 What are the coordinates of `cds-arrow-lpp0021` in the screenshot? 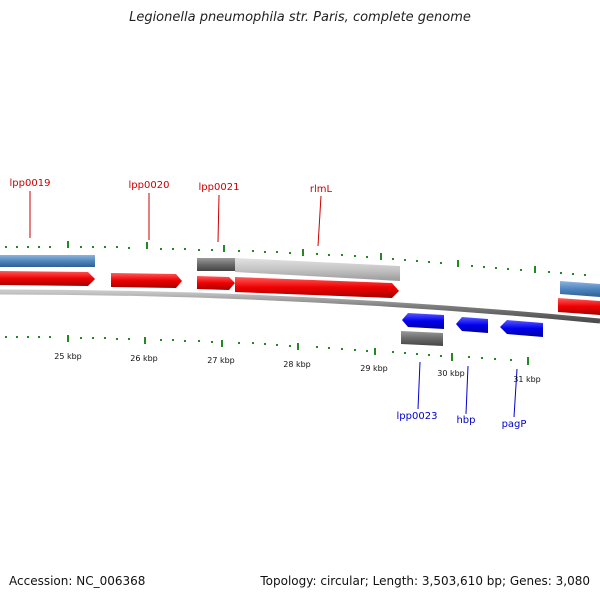 It's located at (216, 283).